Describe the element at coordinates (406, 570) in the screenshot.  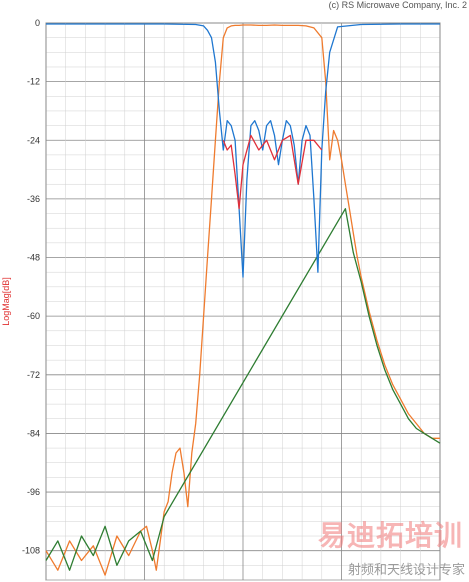
I see `watermark-subtitle: 射频和天线设计专家` at that location.